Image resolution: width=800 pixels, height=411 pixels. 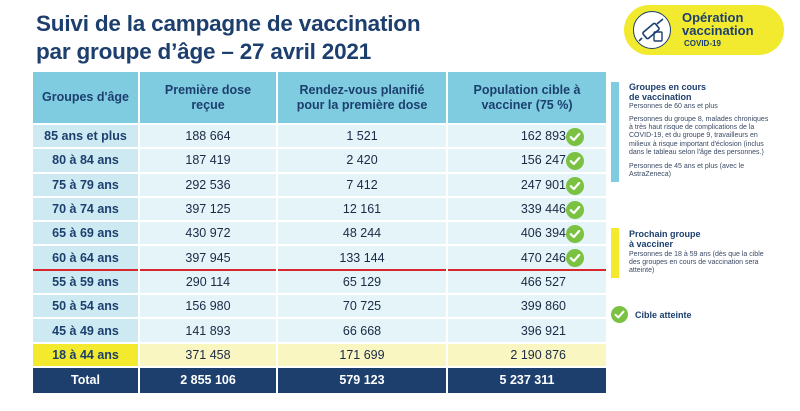 I want to click on header-first-dose: Première dose reçue, so click(x=208, y=98).